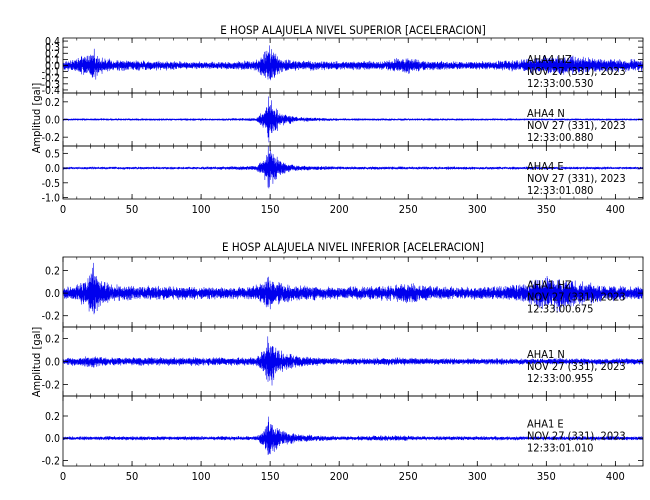  What do you see at coordinates (52, 60) in the screenshot?
I see `y-tick-label: 0.1` at bounding box center [52, 60].